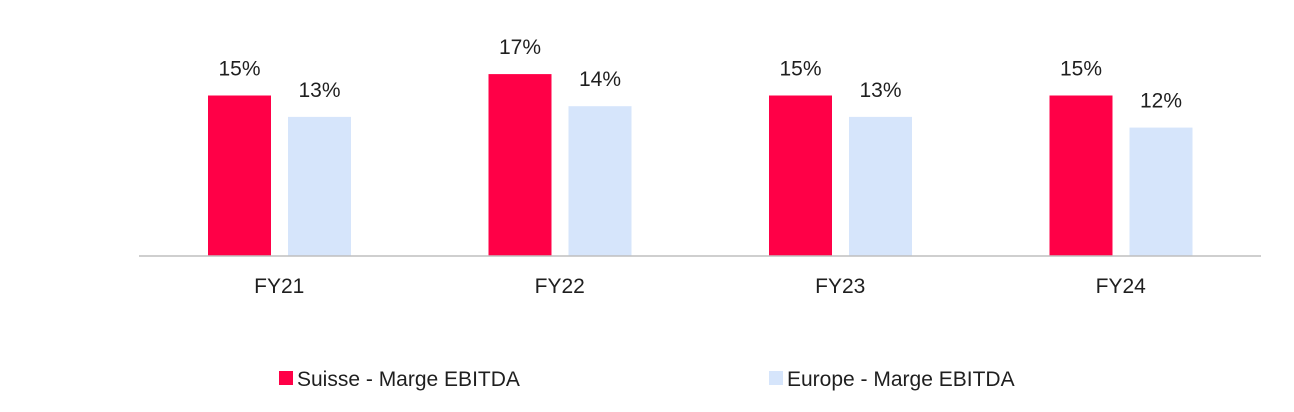  Describe the element at coordinates (279, 286) in the screenshot. I see `x-tick-label-fy21: FY21` at that location.